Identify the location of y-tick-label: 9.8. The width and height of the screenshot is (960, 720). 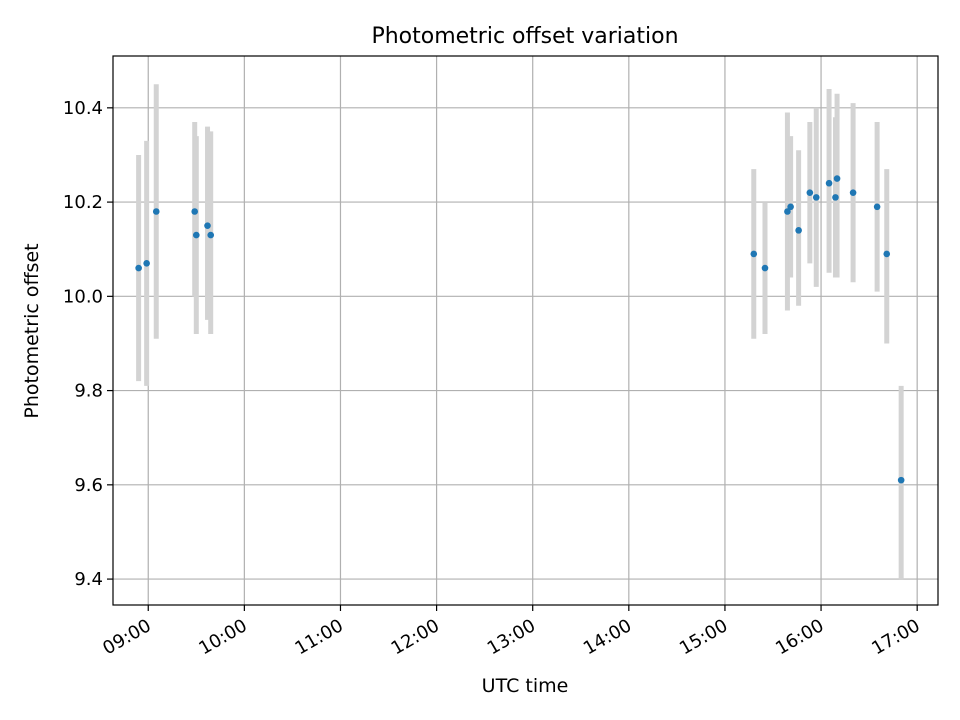
(88, 391).